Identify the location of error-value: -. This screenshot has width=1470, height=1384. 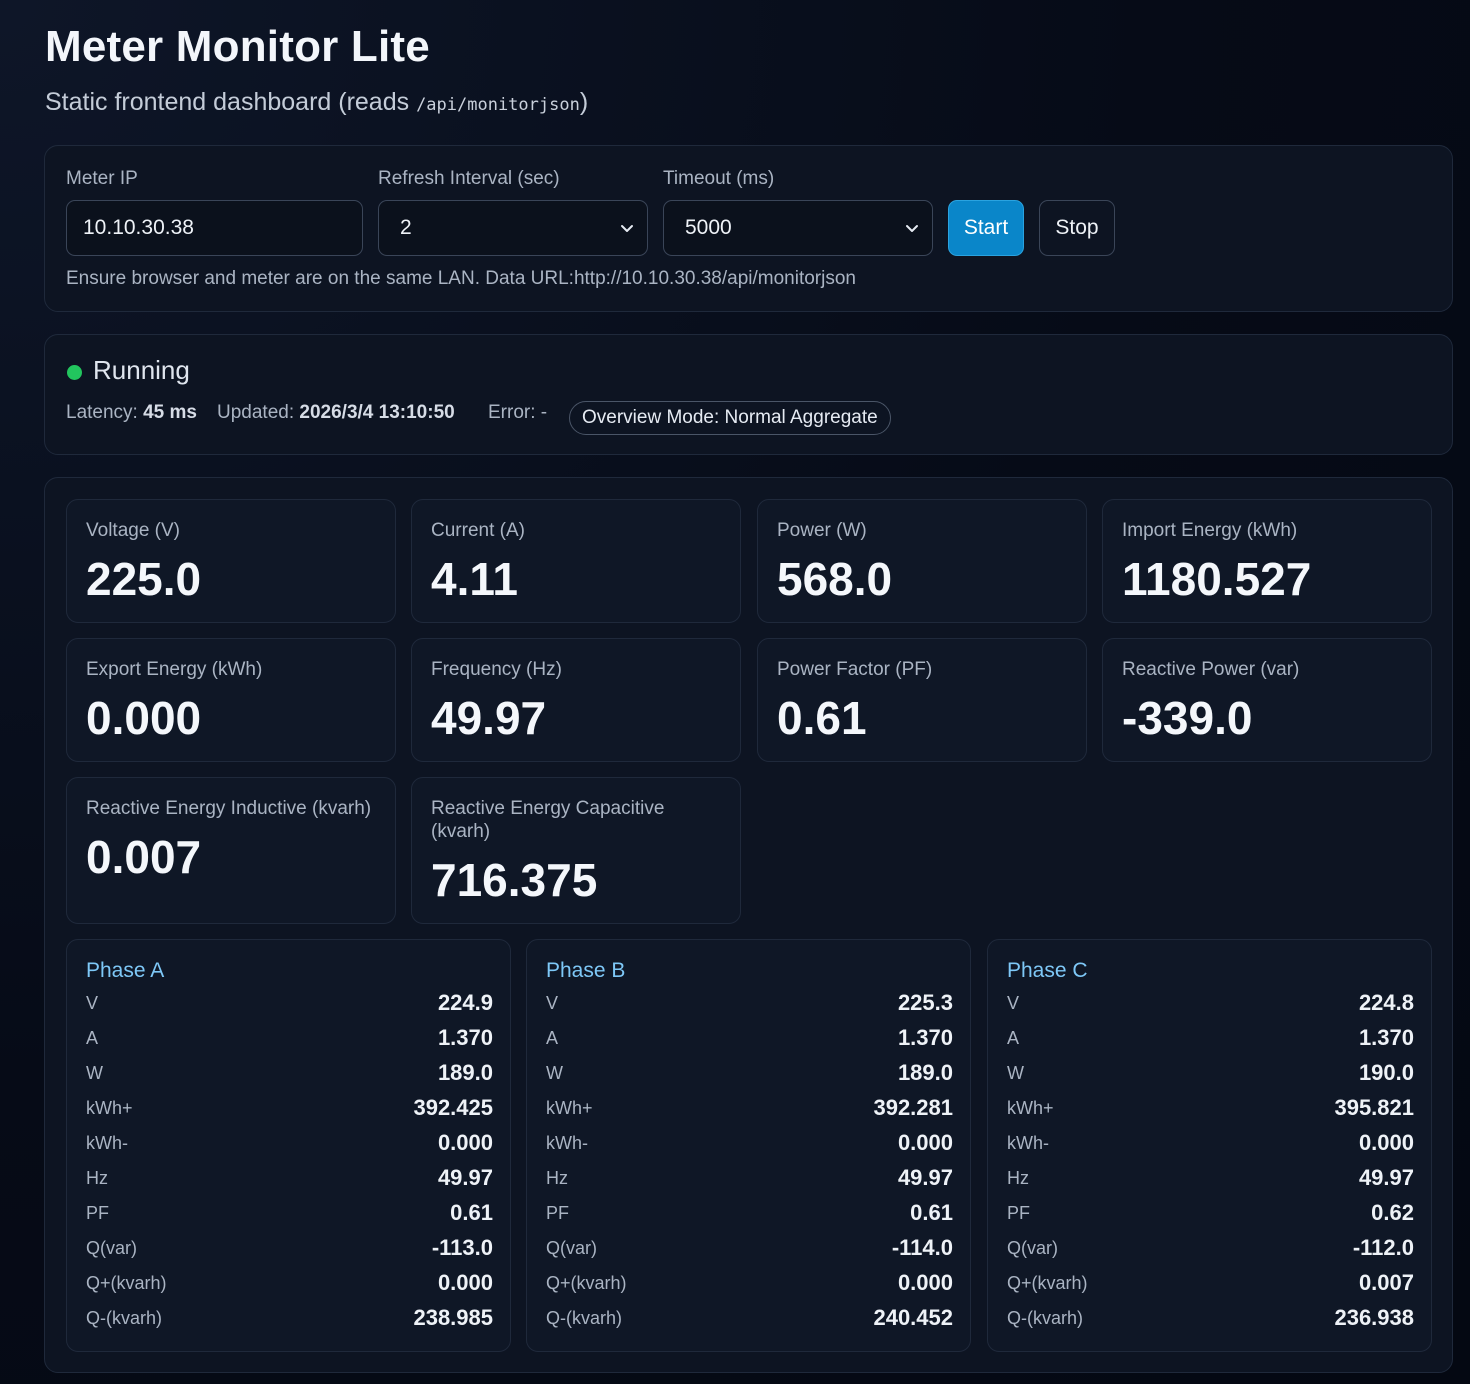
(544, 412).